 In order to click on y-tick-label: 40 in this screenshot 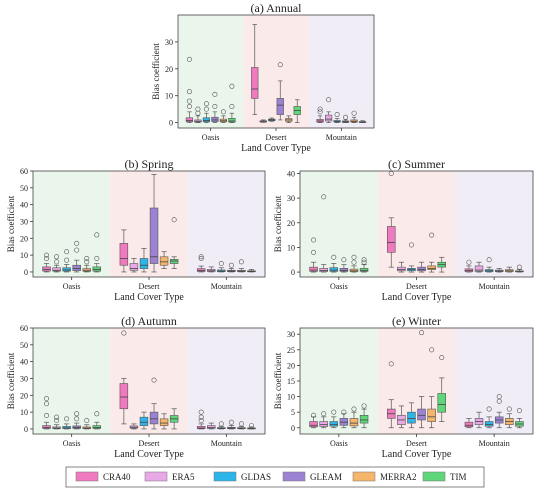, I will do `click(24, 205)`.